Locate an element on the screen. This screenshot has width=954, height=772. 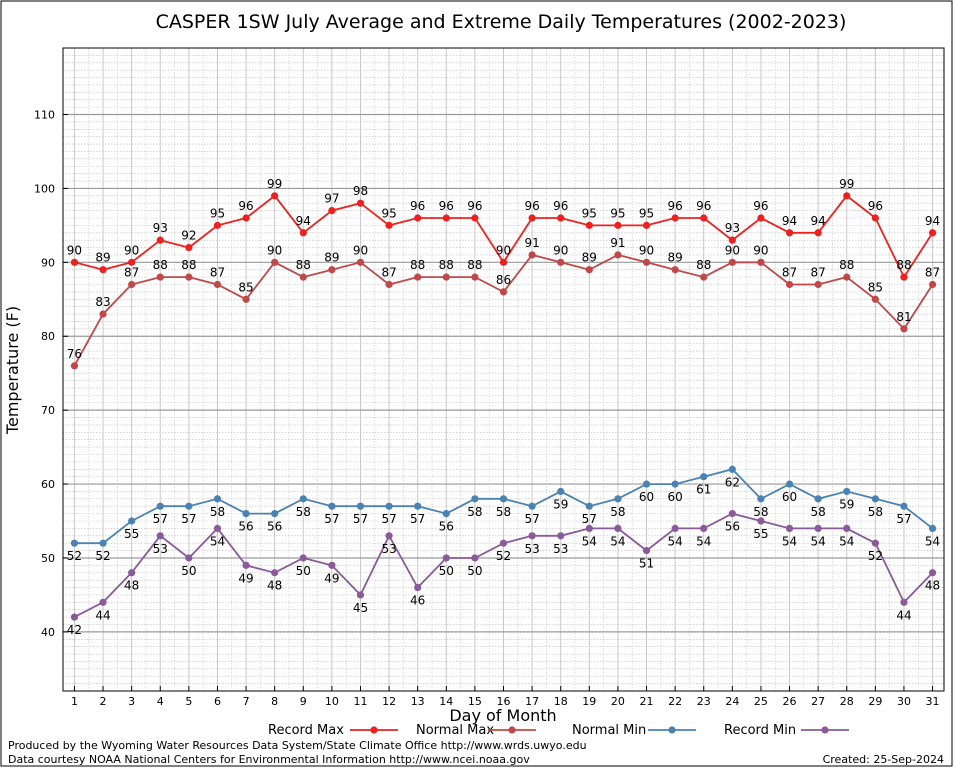
y-tick-label: 60 is located at coordinates (48, 484).